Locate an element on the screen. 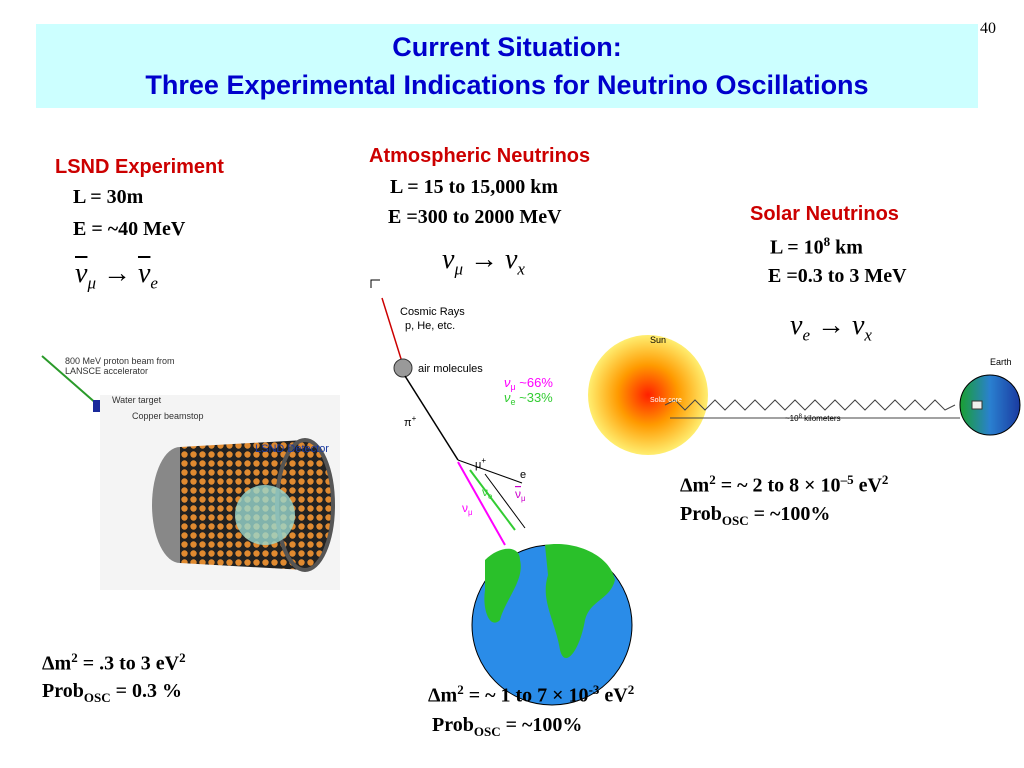 The width and height of the screenshot is (1024, 768). mass-diff: Δm2 = ~ 2 to 8 × 10–5 eV2 is located at coordinates (784, 485).